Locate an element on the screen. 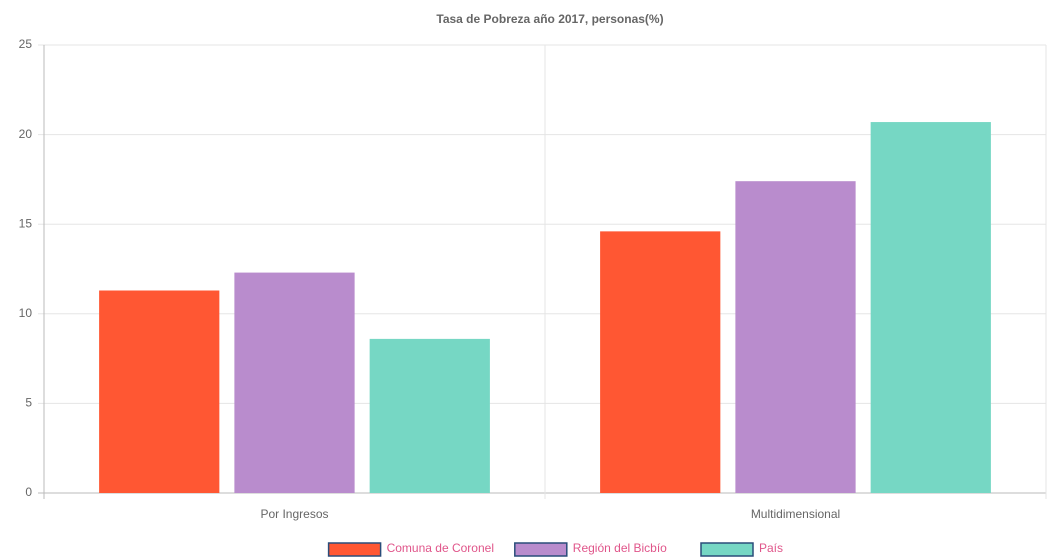 Image resolution: width=1048 pixels, height=560 pixels. y-tick-label: 25 is located at coordinates (26, 44).